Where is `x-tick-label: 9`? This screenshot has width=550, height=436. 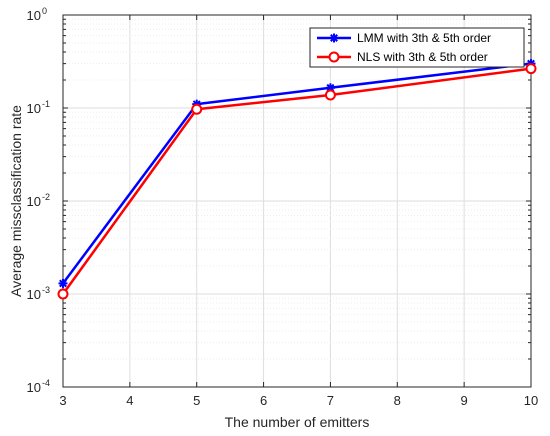
x-tick-label: 9 is located at coordinates (464, 400).